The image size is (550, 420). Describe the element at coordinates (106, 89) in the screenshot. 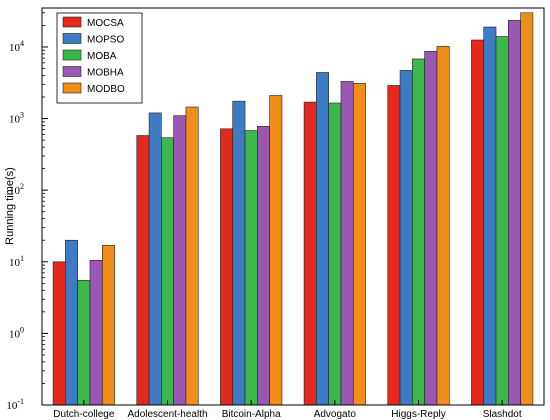

I see `legend-label-modbo: MODBO` at that location.